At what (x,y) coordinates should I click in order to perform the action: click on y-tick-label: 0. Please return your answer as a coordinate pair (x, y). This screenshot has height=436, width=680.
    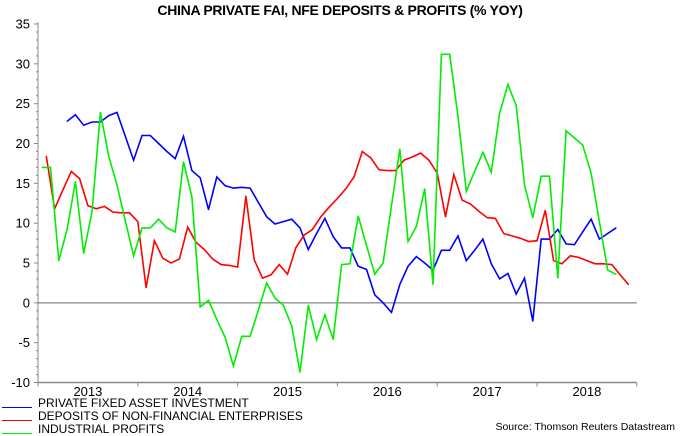
    Looking at the image, I should click on (26, 302).